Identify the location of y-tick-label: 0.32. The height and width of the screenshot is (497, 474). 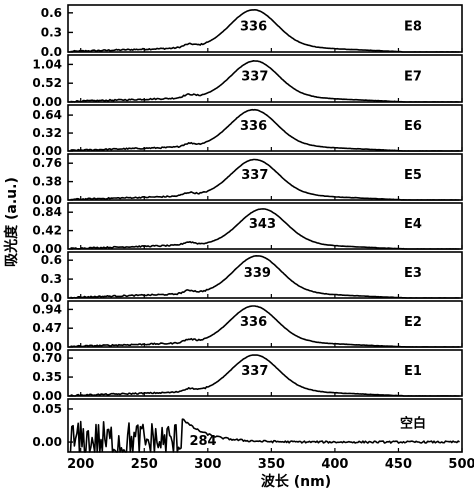
(47, 133).